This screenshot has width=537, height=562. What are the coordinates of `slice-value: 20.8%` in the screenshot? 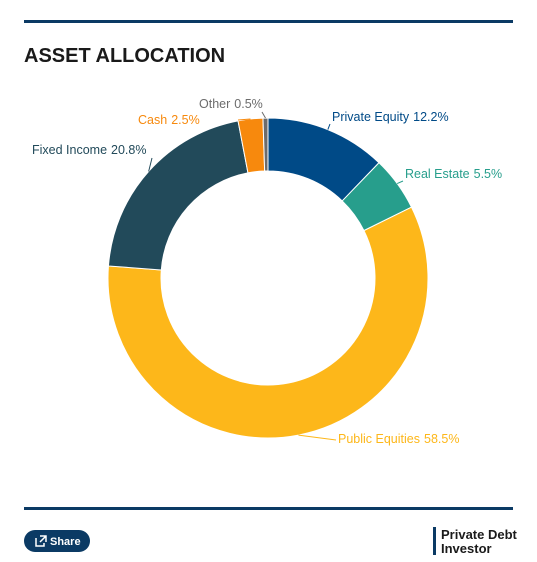 It's located at (128, 150).